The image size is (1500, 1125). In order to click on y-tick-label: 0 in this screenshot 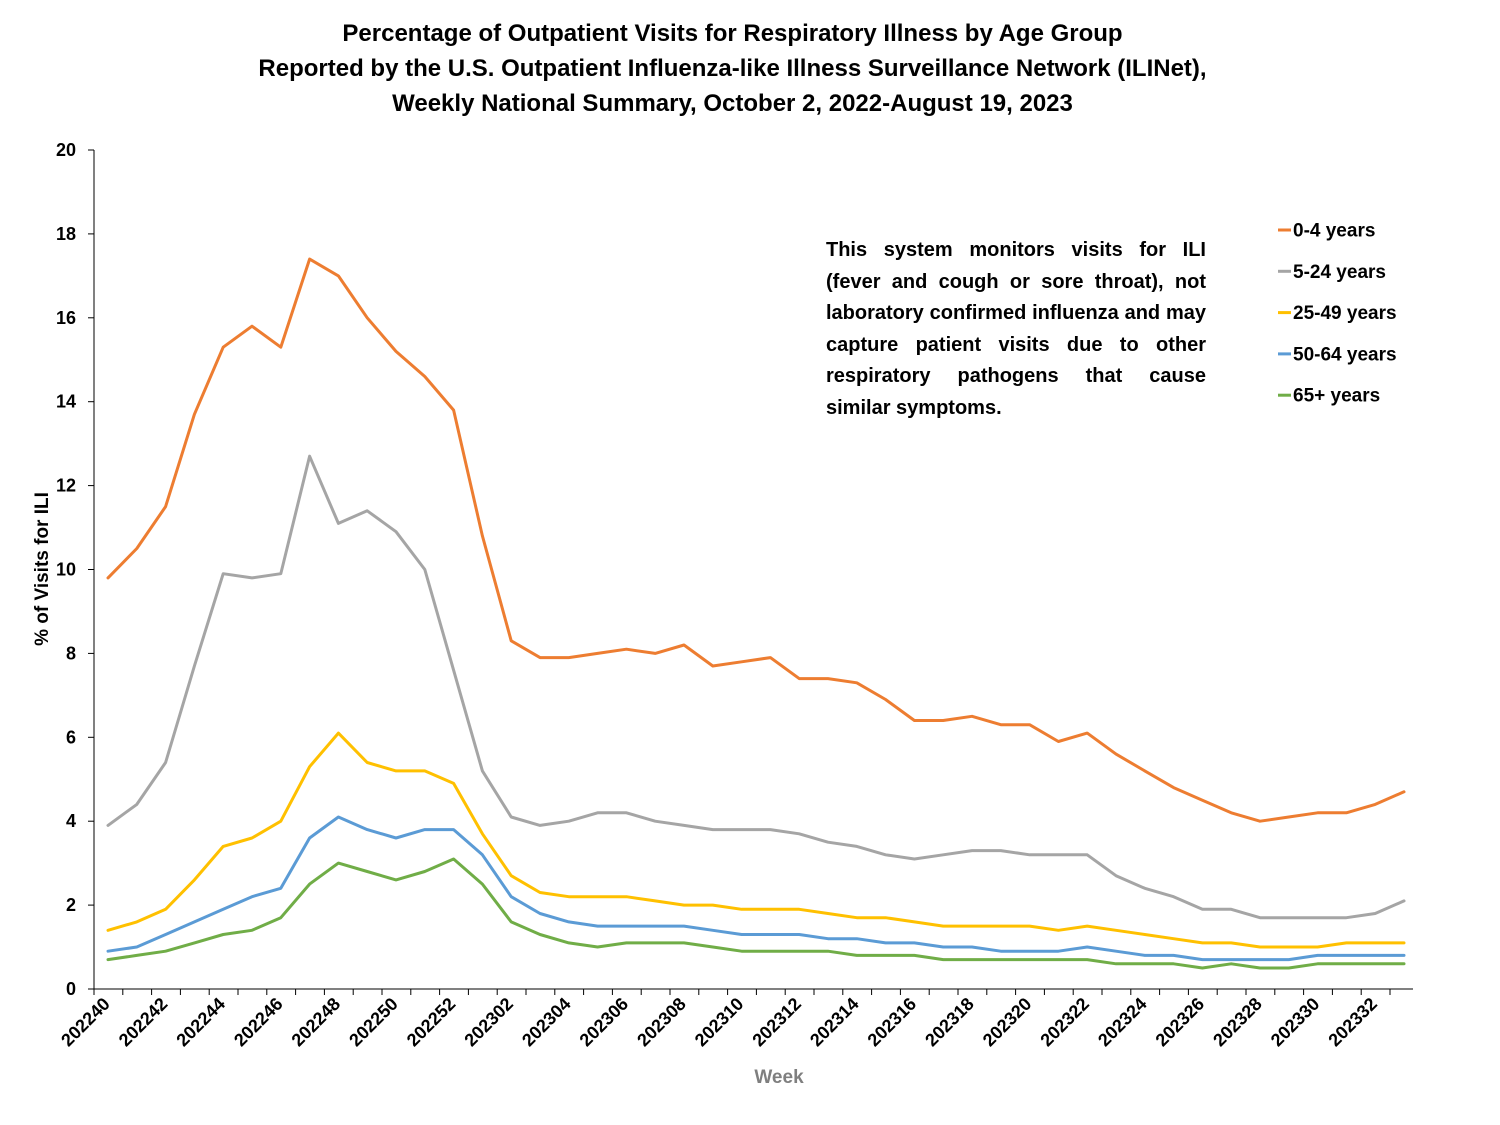, I will do `click(71, 989)`.